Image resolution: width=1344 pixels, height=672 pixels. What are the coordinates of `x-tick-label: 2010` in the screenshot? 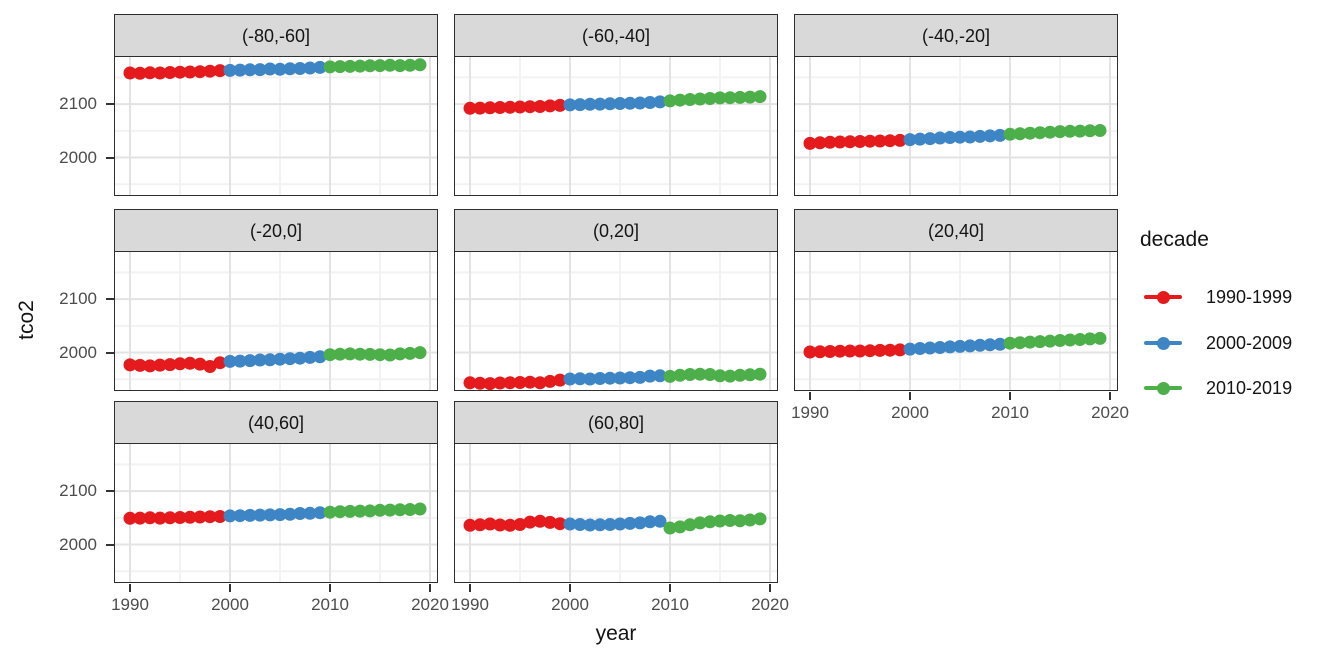 It's located at (330, 604).